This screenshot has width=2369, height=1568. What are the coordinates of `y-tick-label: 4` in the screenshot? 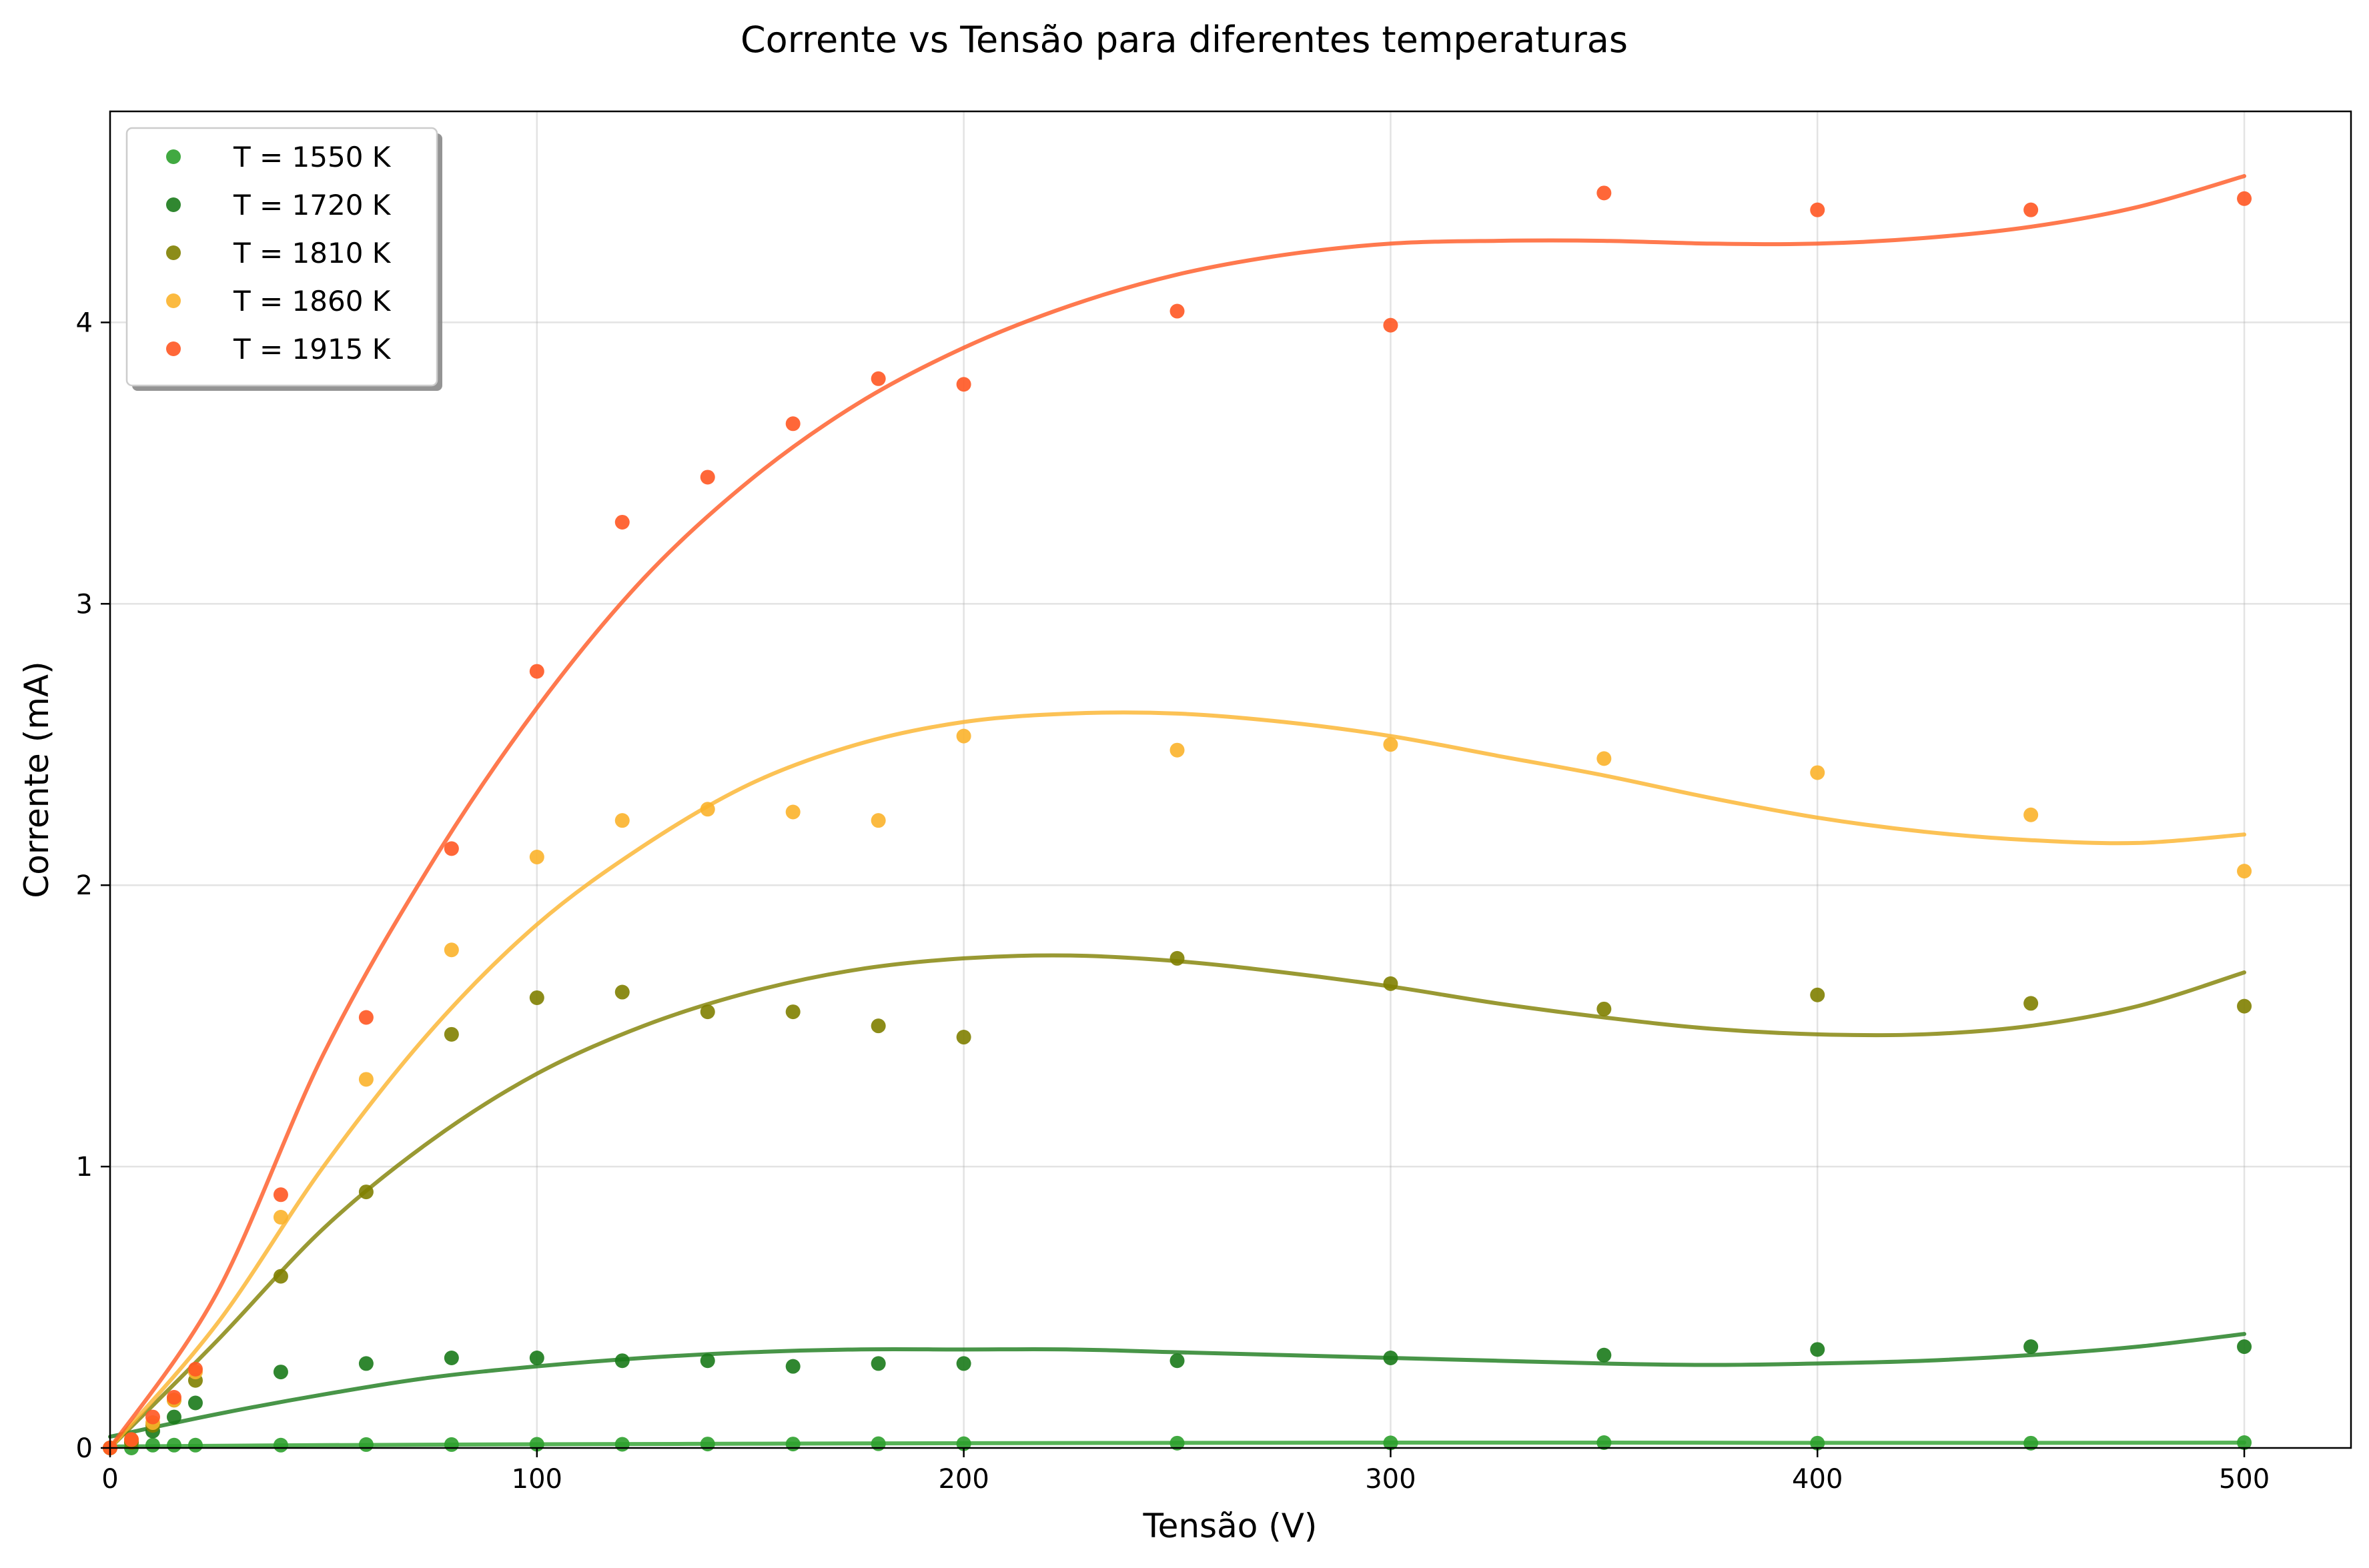 It's located at (84, 322).